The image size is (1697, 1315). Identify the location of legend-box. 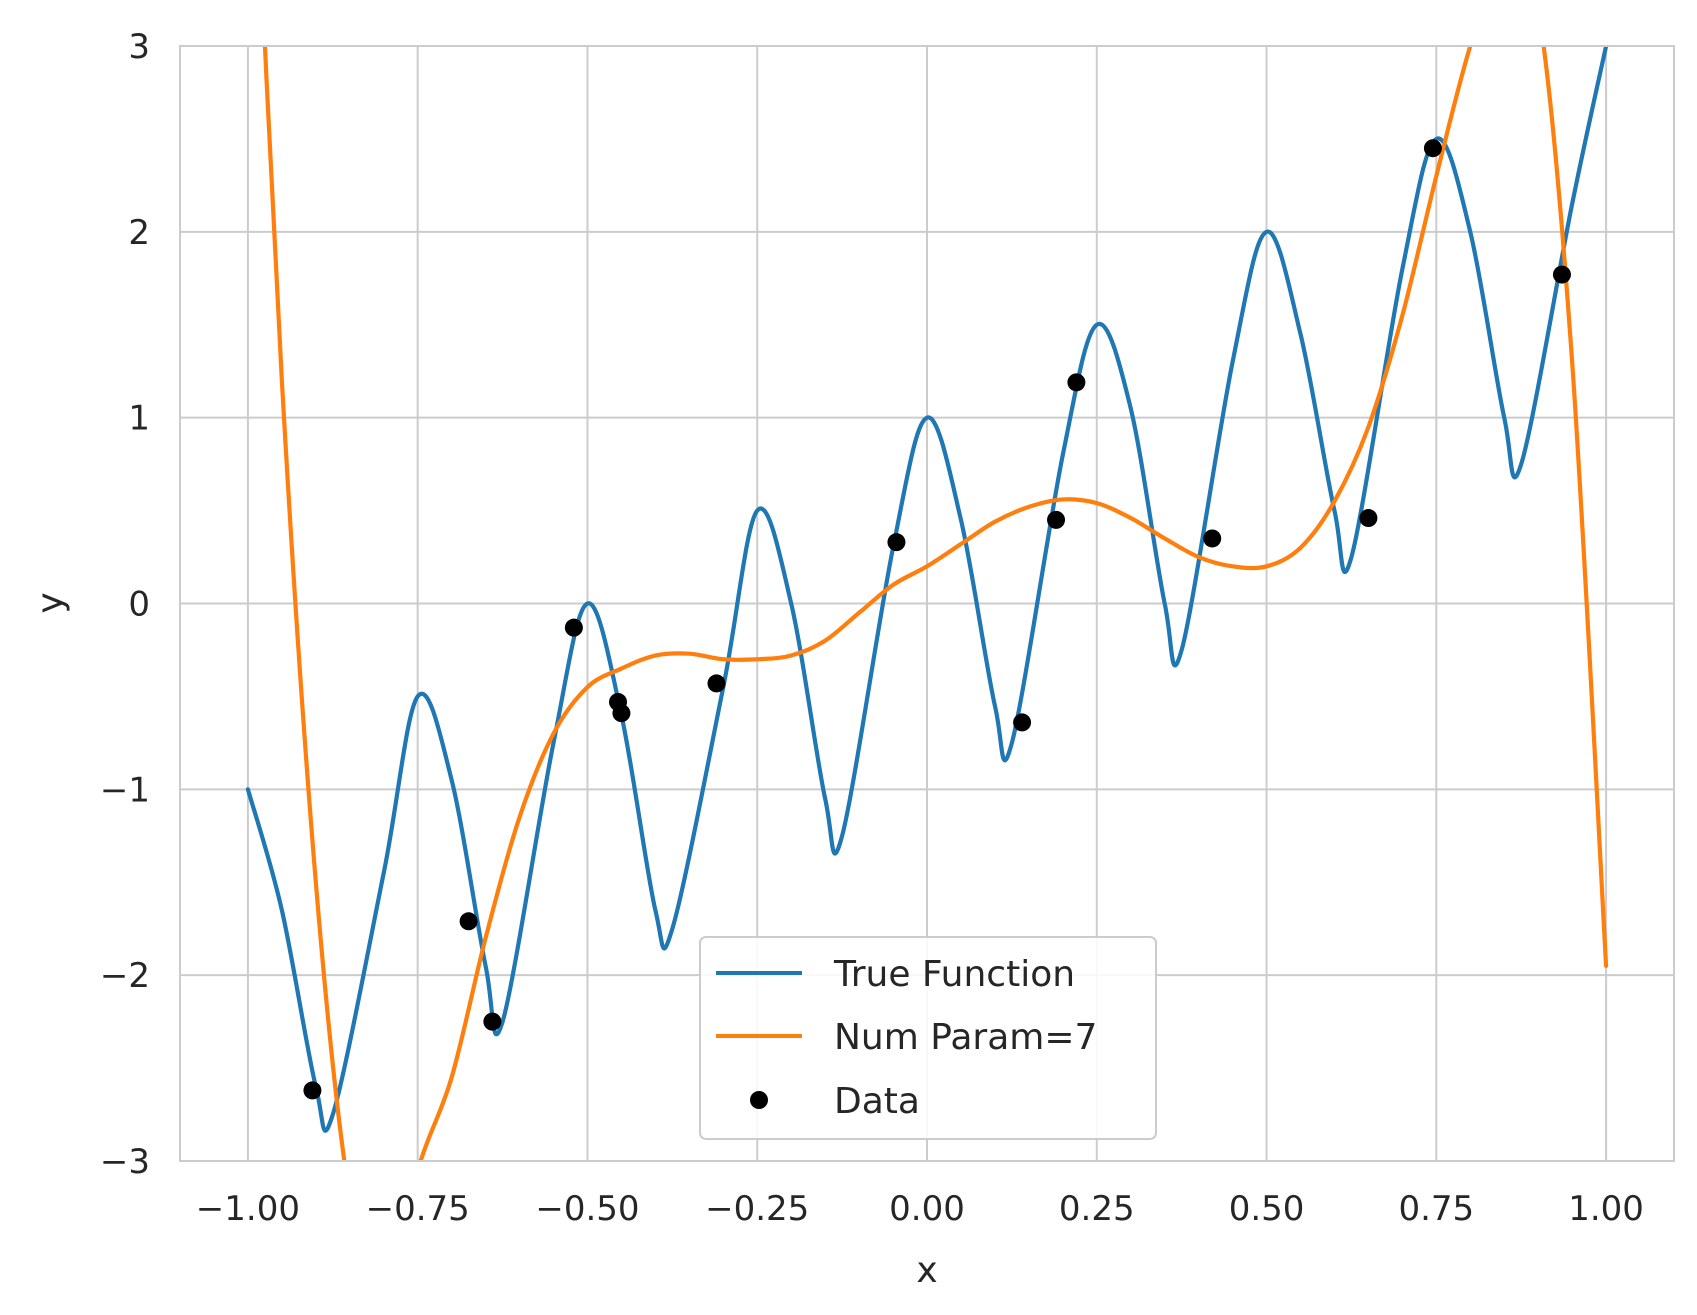
(928, 1038).